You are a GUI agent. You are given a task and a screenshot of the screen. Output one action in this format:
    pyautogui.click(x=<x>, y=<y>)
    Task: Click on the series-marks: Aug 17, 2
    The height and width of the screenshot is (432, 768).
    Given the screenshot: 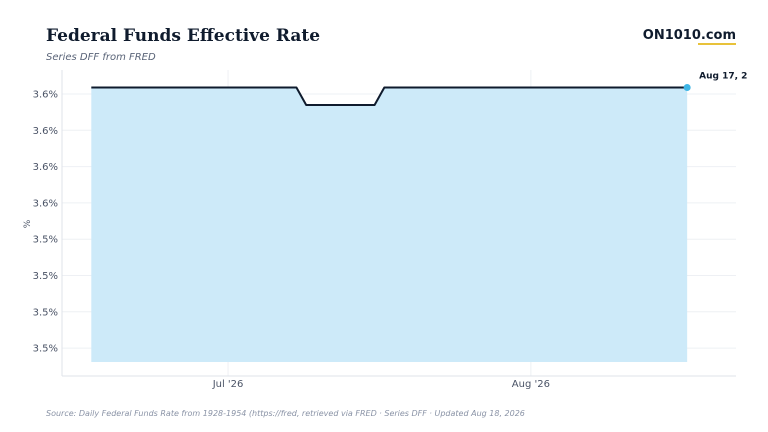 What is the action you would take?
    pyautogui.click(x=419, y=88)
    